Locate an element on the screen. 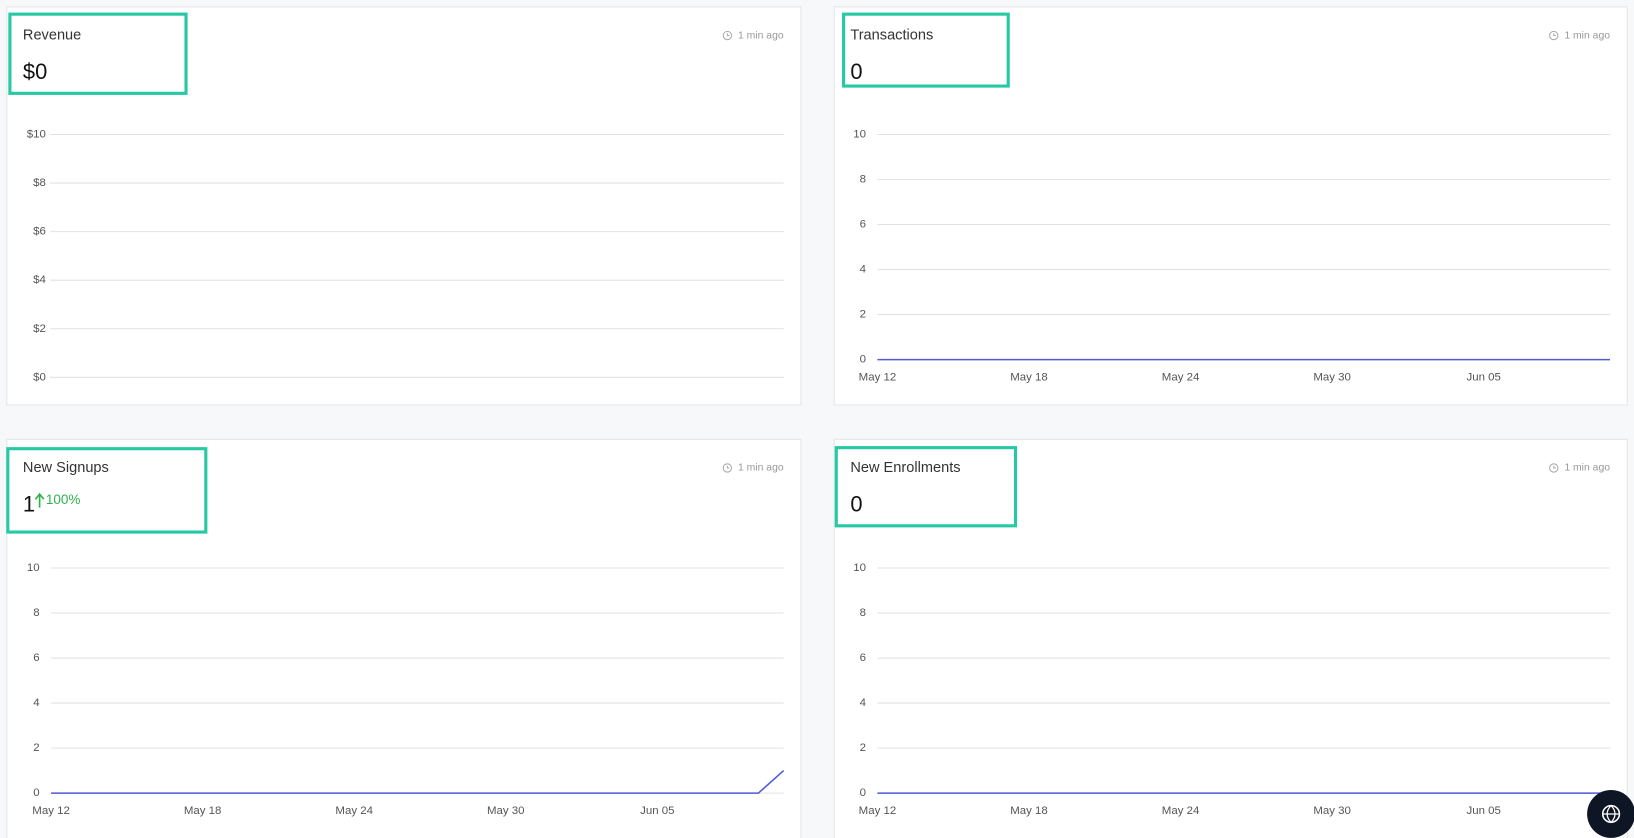 This screenshot has width=1634, height=838. y-tick-label: $0 is located at coordinates (39, 377).